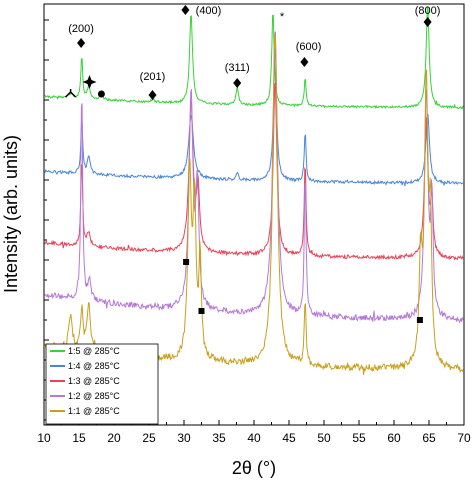 This screenshot has height=483, width=474. What do you see at coordinates (94, 381) in the screenshot?
I see `legend-item: 1:3 @ 285°C` at bounding box center [94, 381].